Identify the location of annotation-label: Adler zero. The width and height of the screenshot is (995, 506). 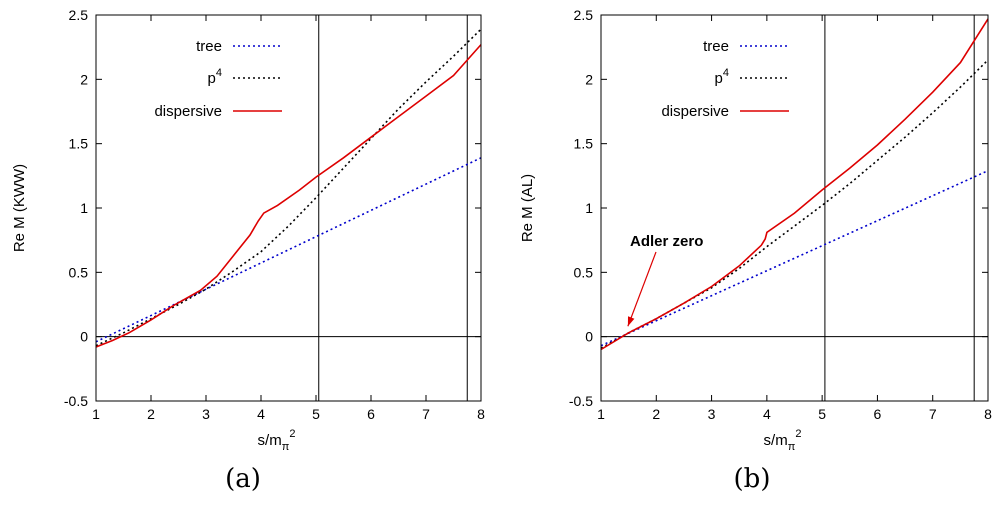
(666, 241).